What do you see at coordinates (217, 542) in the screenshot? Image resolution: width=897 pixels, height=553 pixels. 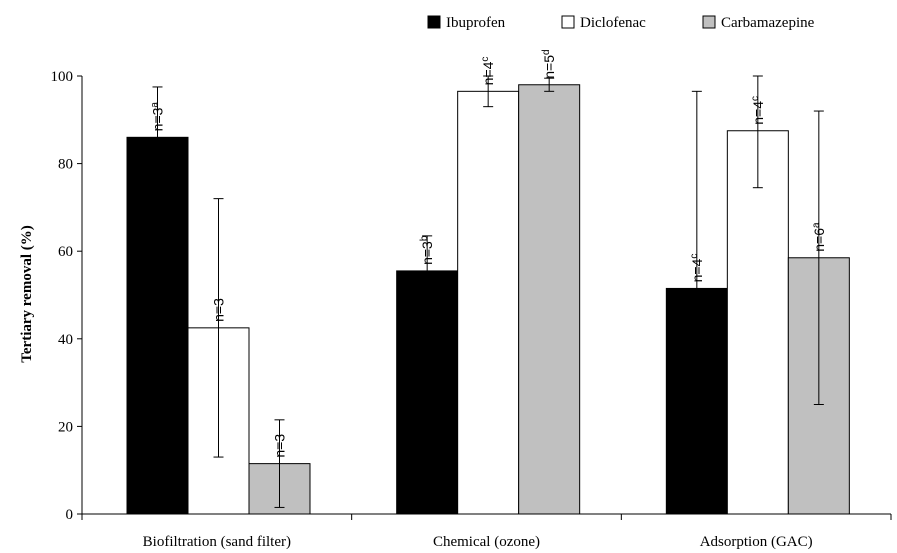 I see `category-label: Biofiltration (sand filter)` at bounding box center [217, 542].